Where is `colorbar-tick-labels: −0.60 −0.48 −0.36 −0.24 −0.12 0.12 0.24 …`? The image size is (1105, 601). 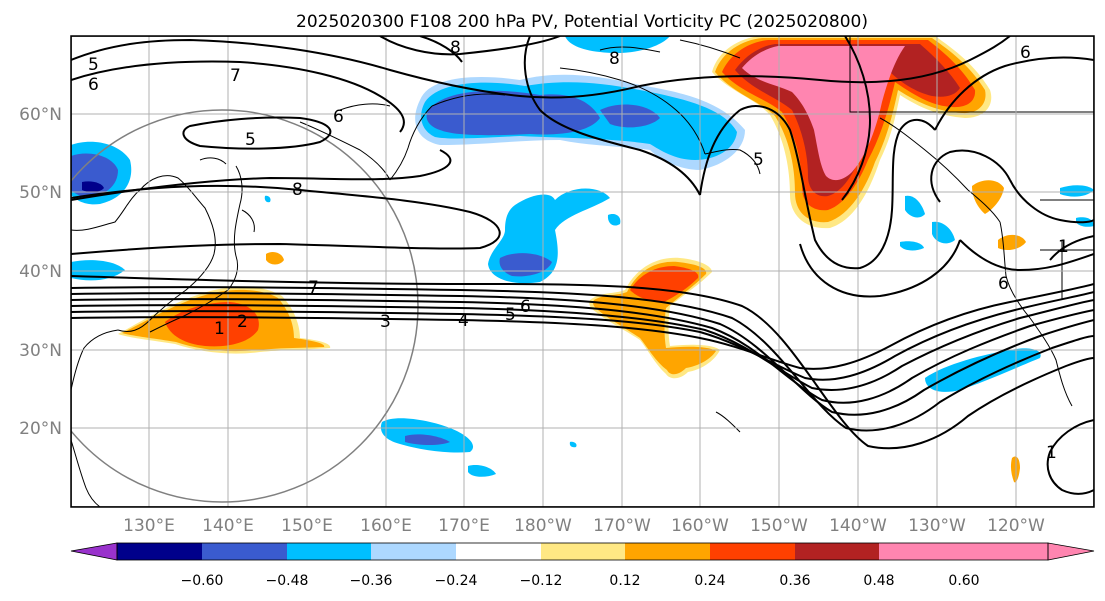
colorbar-tick-labels: −0.60 −0.48 −0.36 −0.24 −0.12 0.12 0.24 … is located at coordinates (580, 581).